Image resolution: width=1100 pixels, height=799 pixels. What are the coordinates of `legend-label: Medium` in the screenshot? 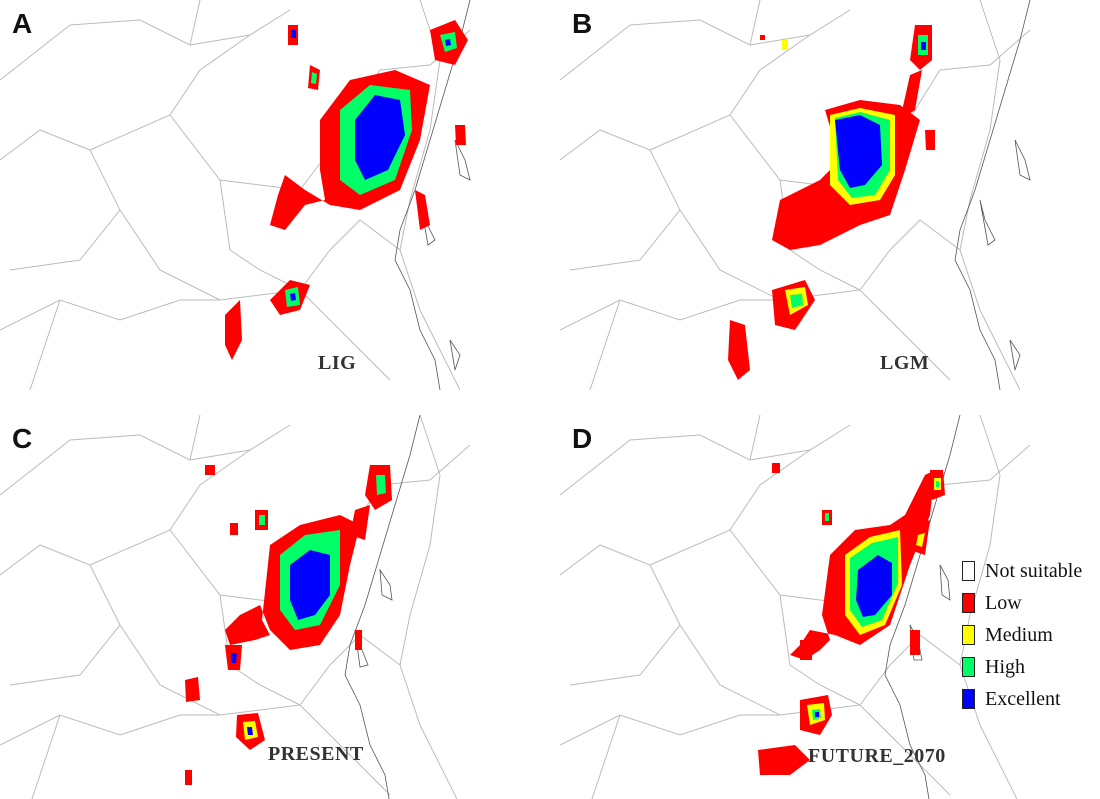 It's located at (1019, 634).